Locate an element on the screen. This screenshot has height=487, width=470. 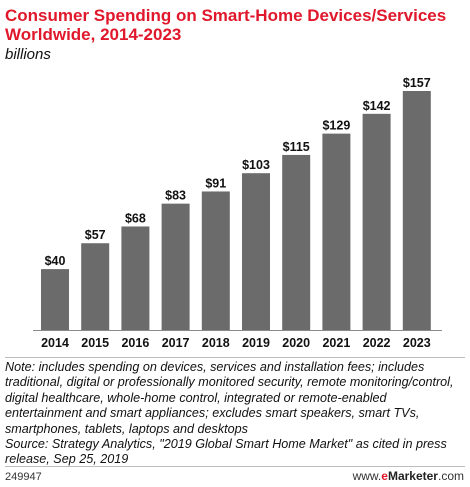
brand-e: e is located at coordinates (384, 476).